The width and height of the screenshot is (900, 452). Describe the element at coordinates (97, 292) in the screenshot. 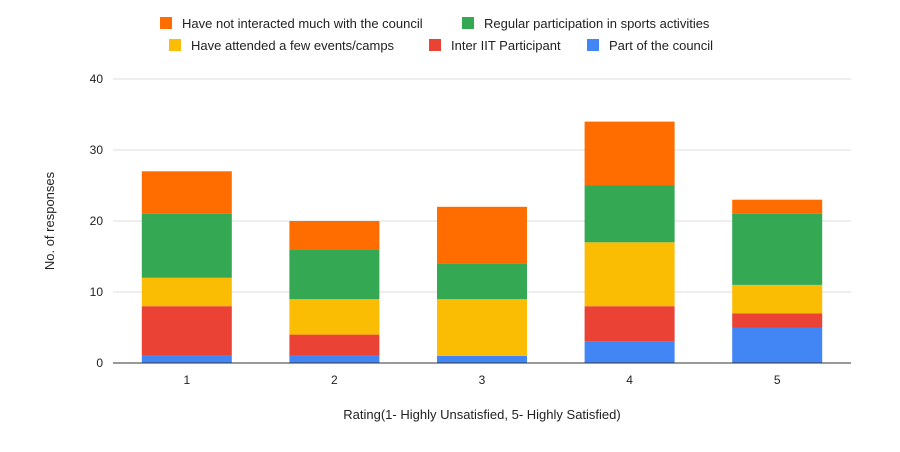

I see `y-tick-label: 10` at that location.